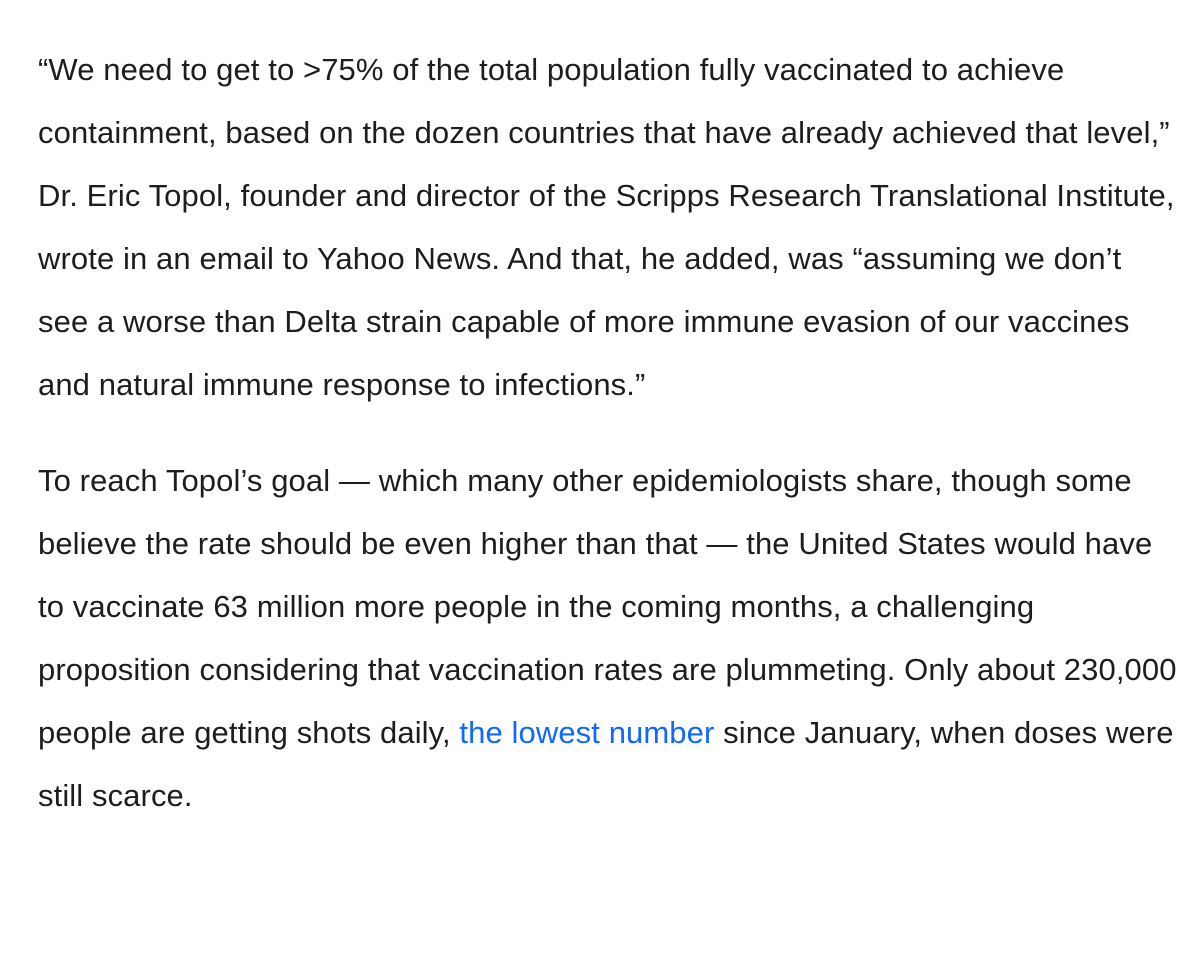  I want to click on scroll-fade, so click(600, 7).